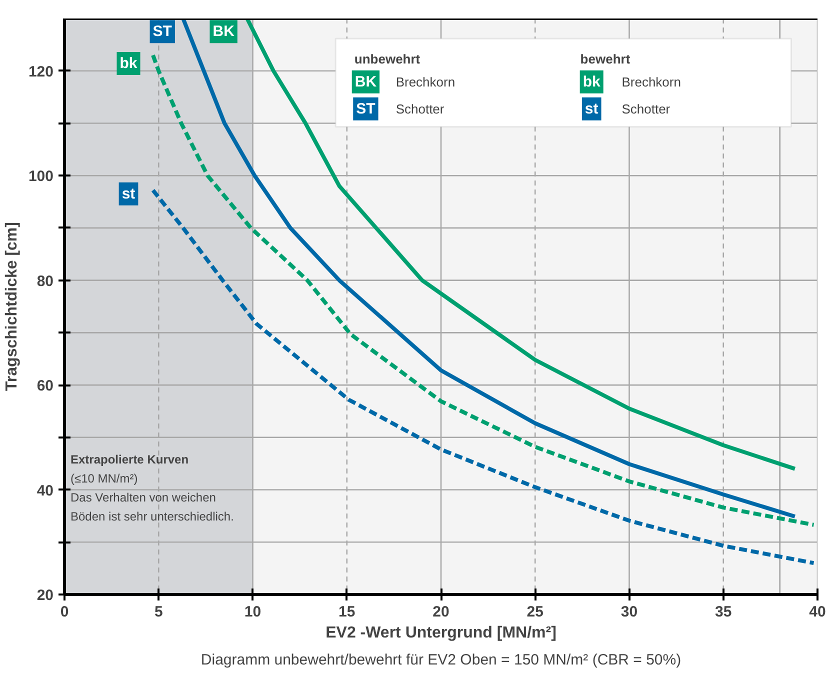 The width and height of the screenshot is (831, 673). I want to click on text: bk, so click(591, 81).